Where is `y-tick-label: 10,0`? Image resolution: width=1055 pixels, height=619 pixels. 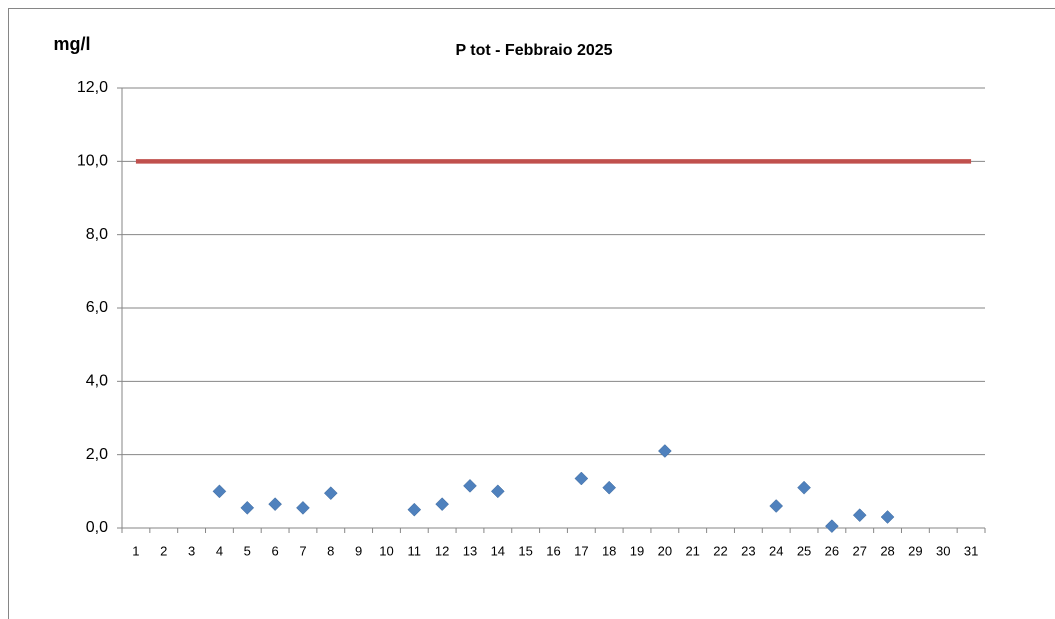 y-tick-label: 10,0 is located at coordinates (92, 161).